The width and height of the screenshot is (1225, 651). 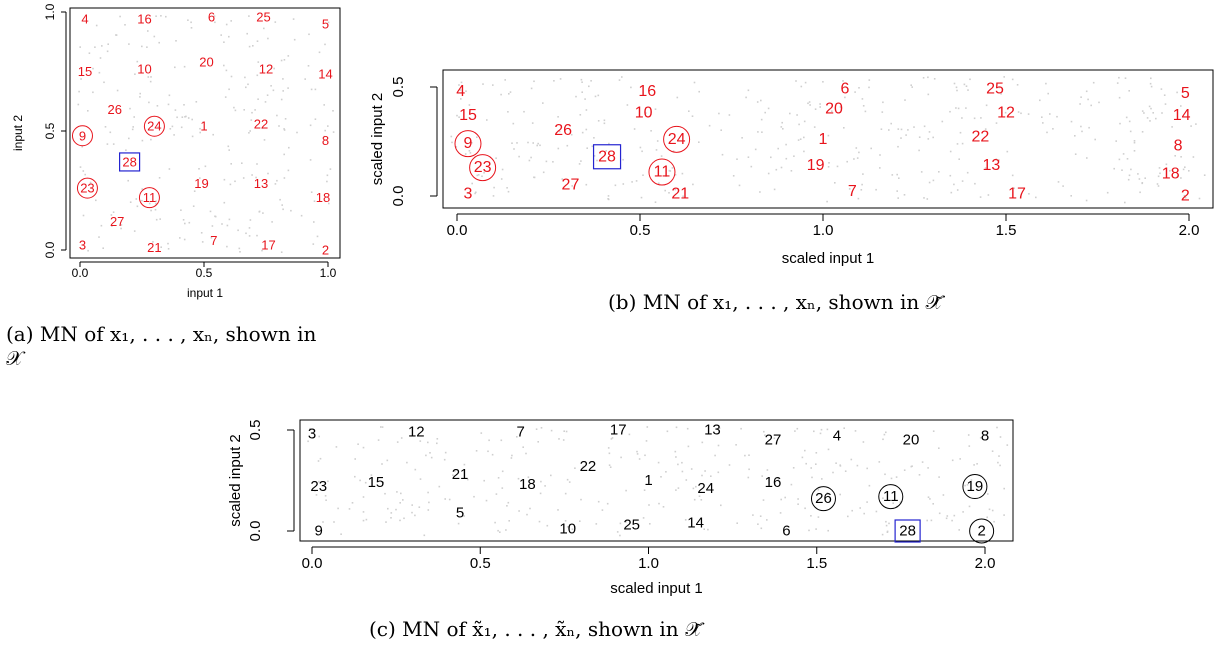 I want to click on point-circle-marker, so click(x=483, y=168).